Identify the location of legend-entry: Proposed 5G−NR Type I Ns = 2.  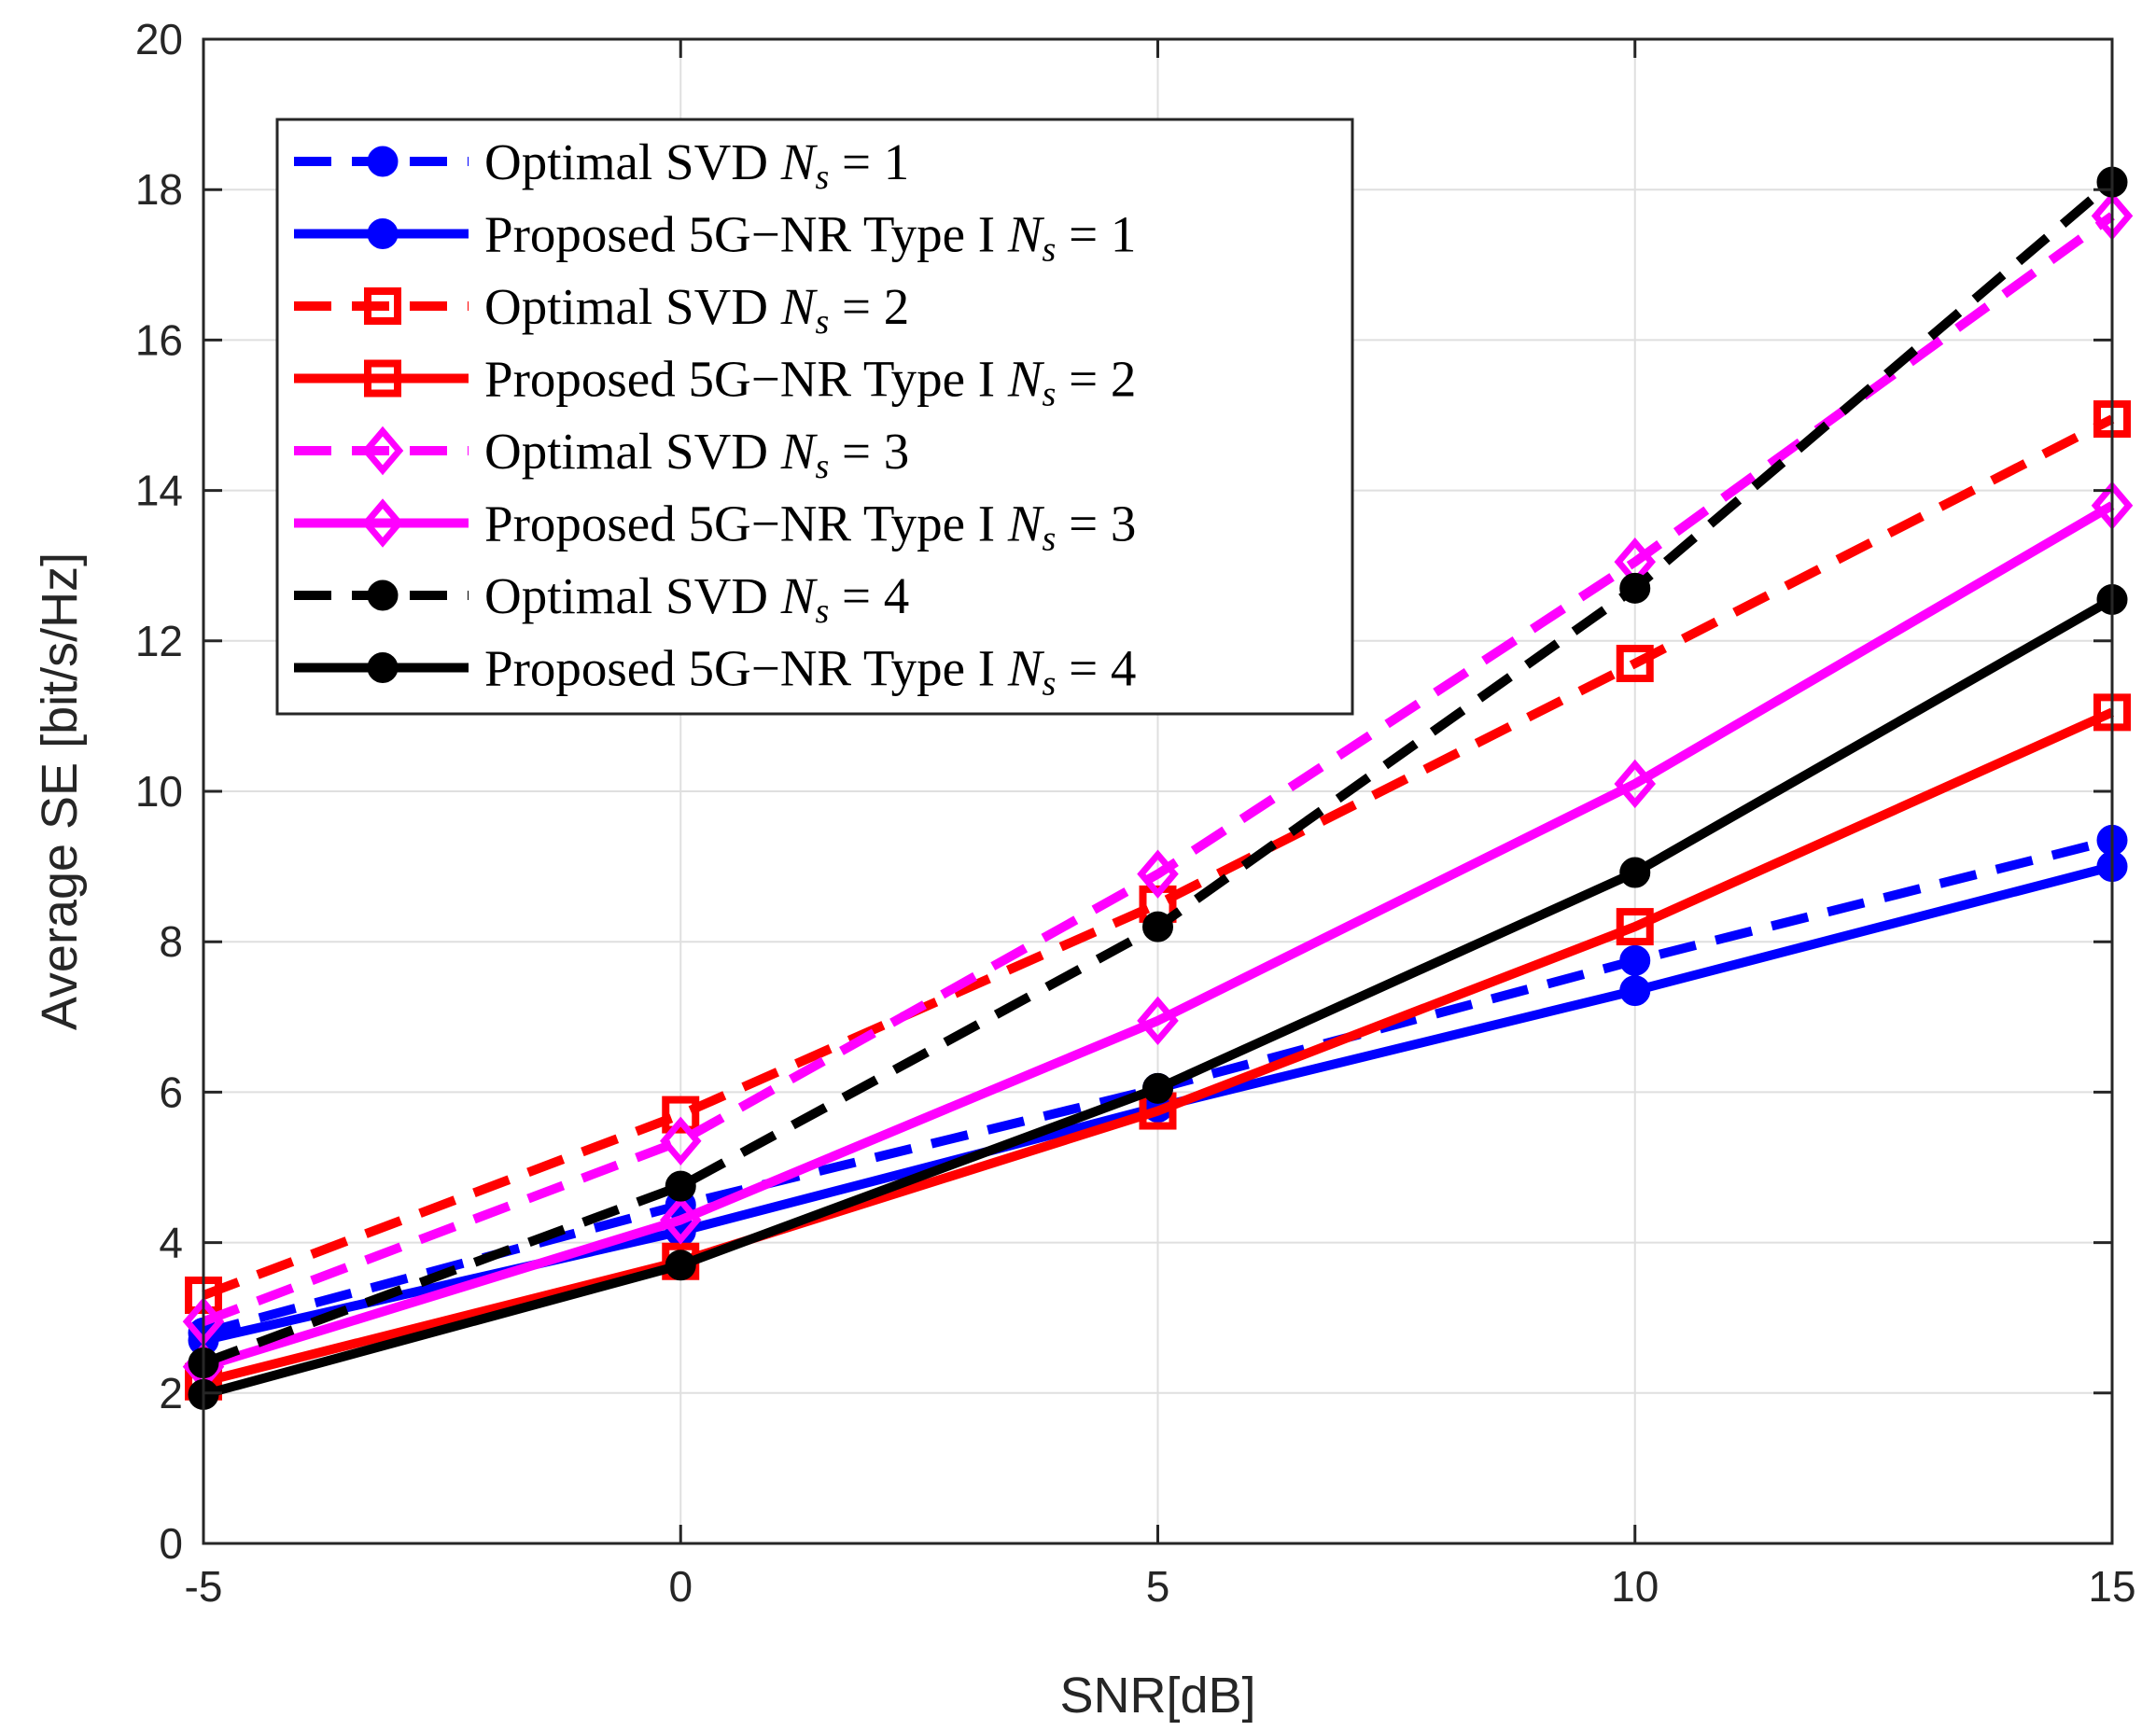
(715, 382).